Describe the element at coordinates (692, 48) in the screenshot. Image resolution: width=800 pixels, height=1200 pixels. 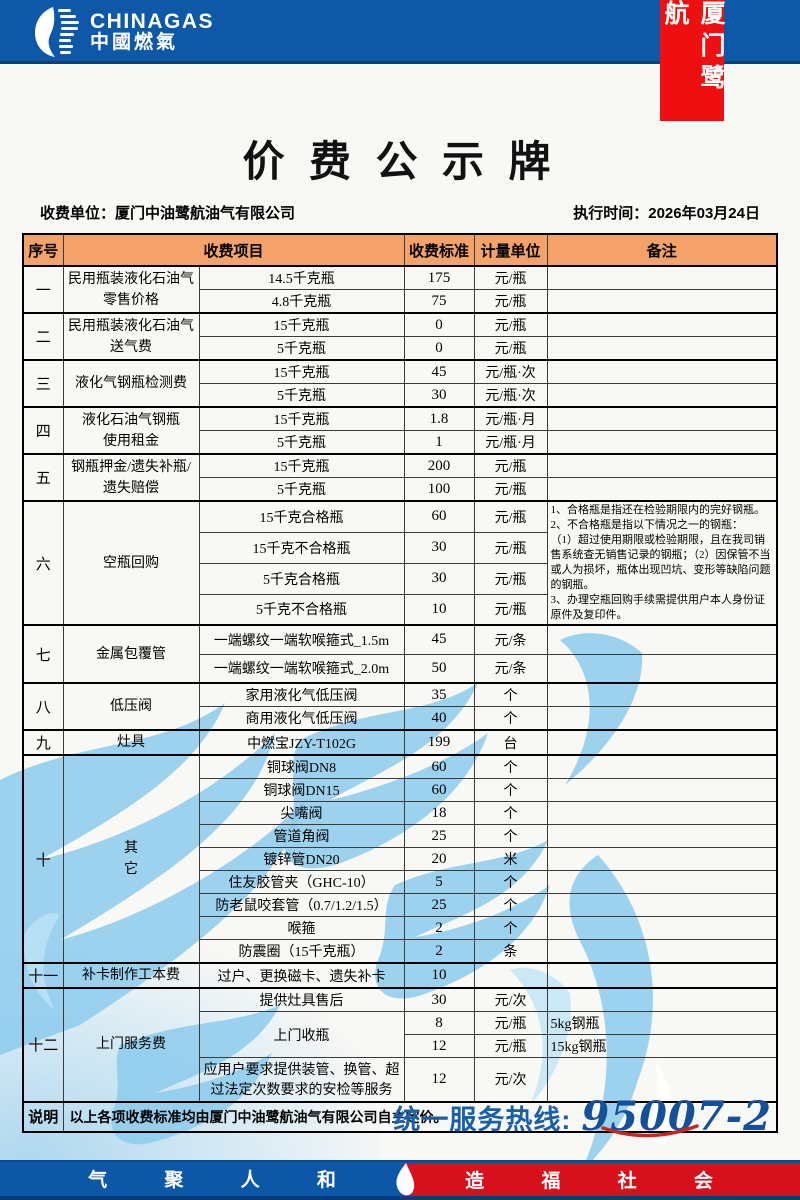
I see `branch-ribbon-label: 厦门鹭航` at that location.